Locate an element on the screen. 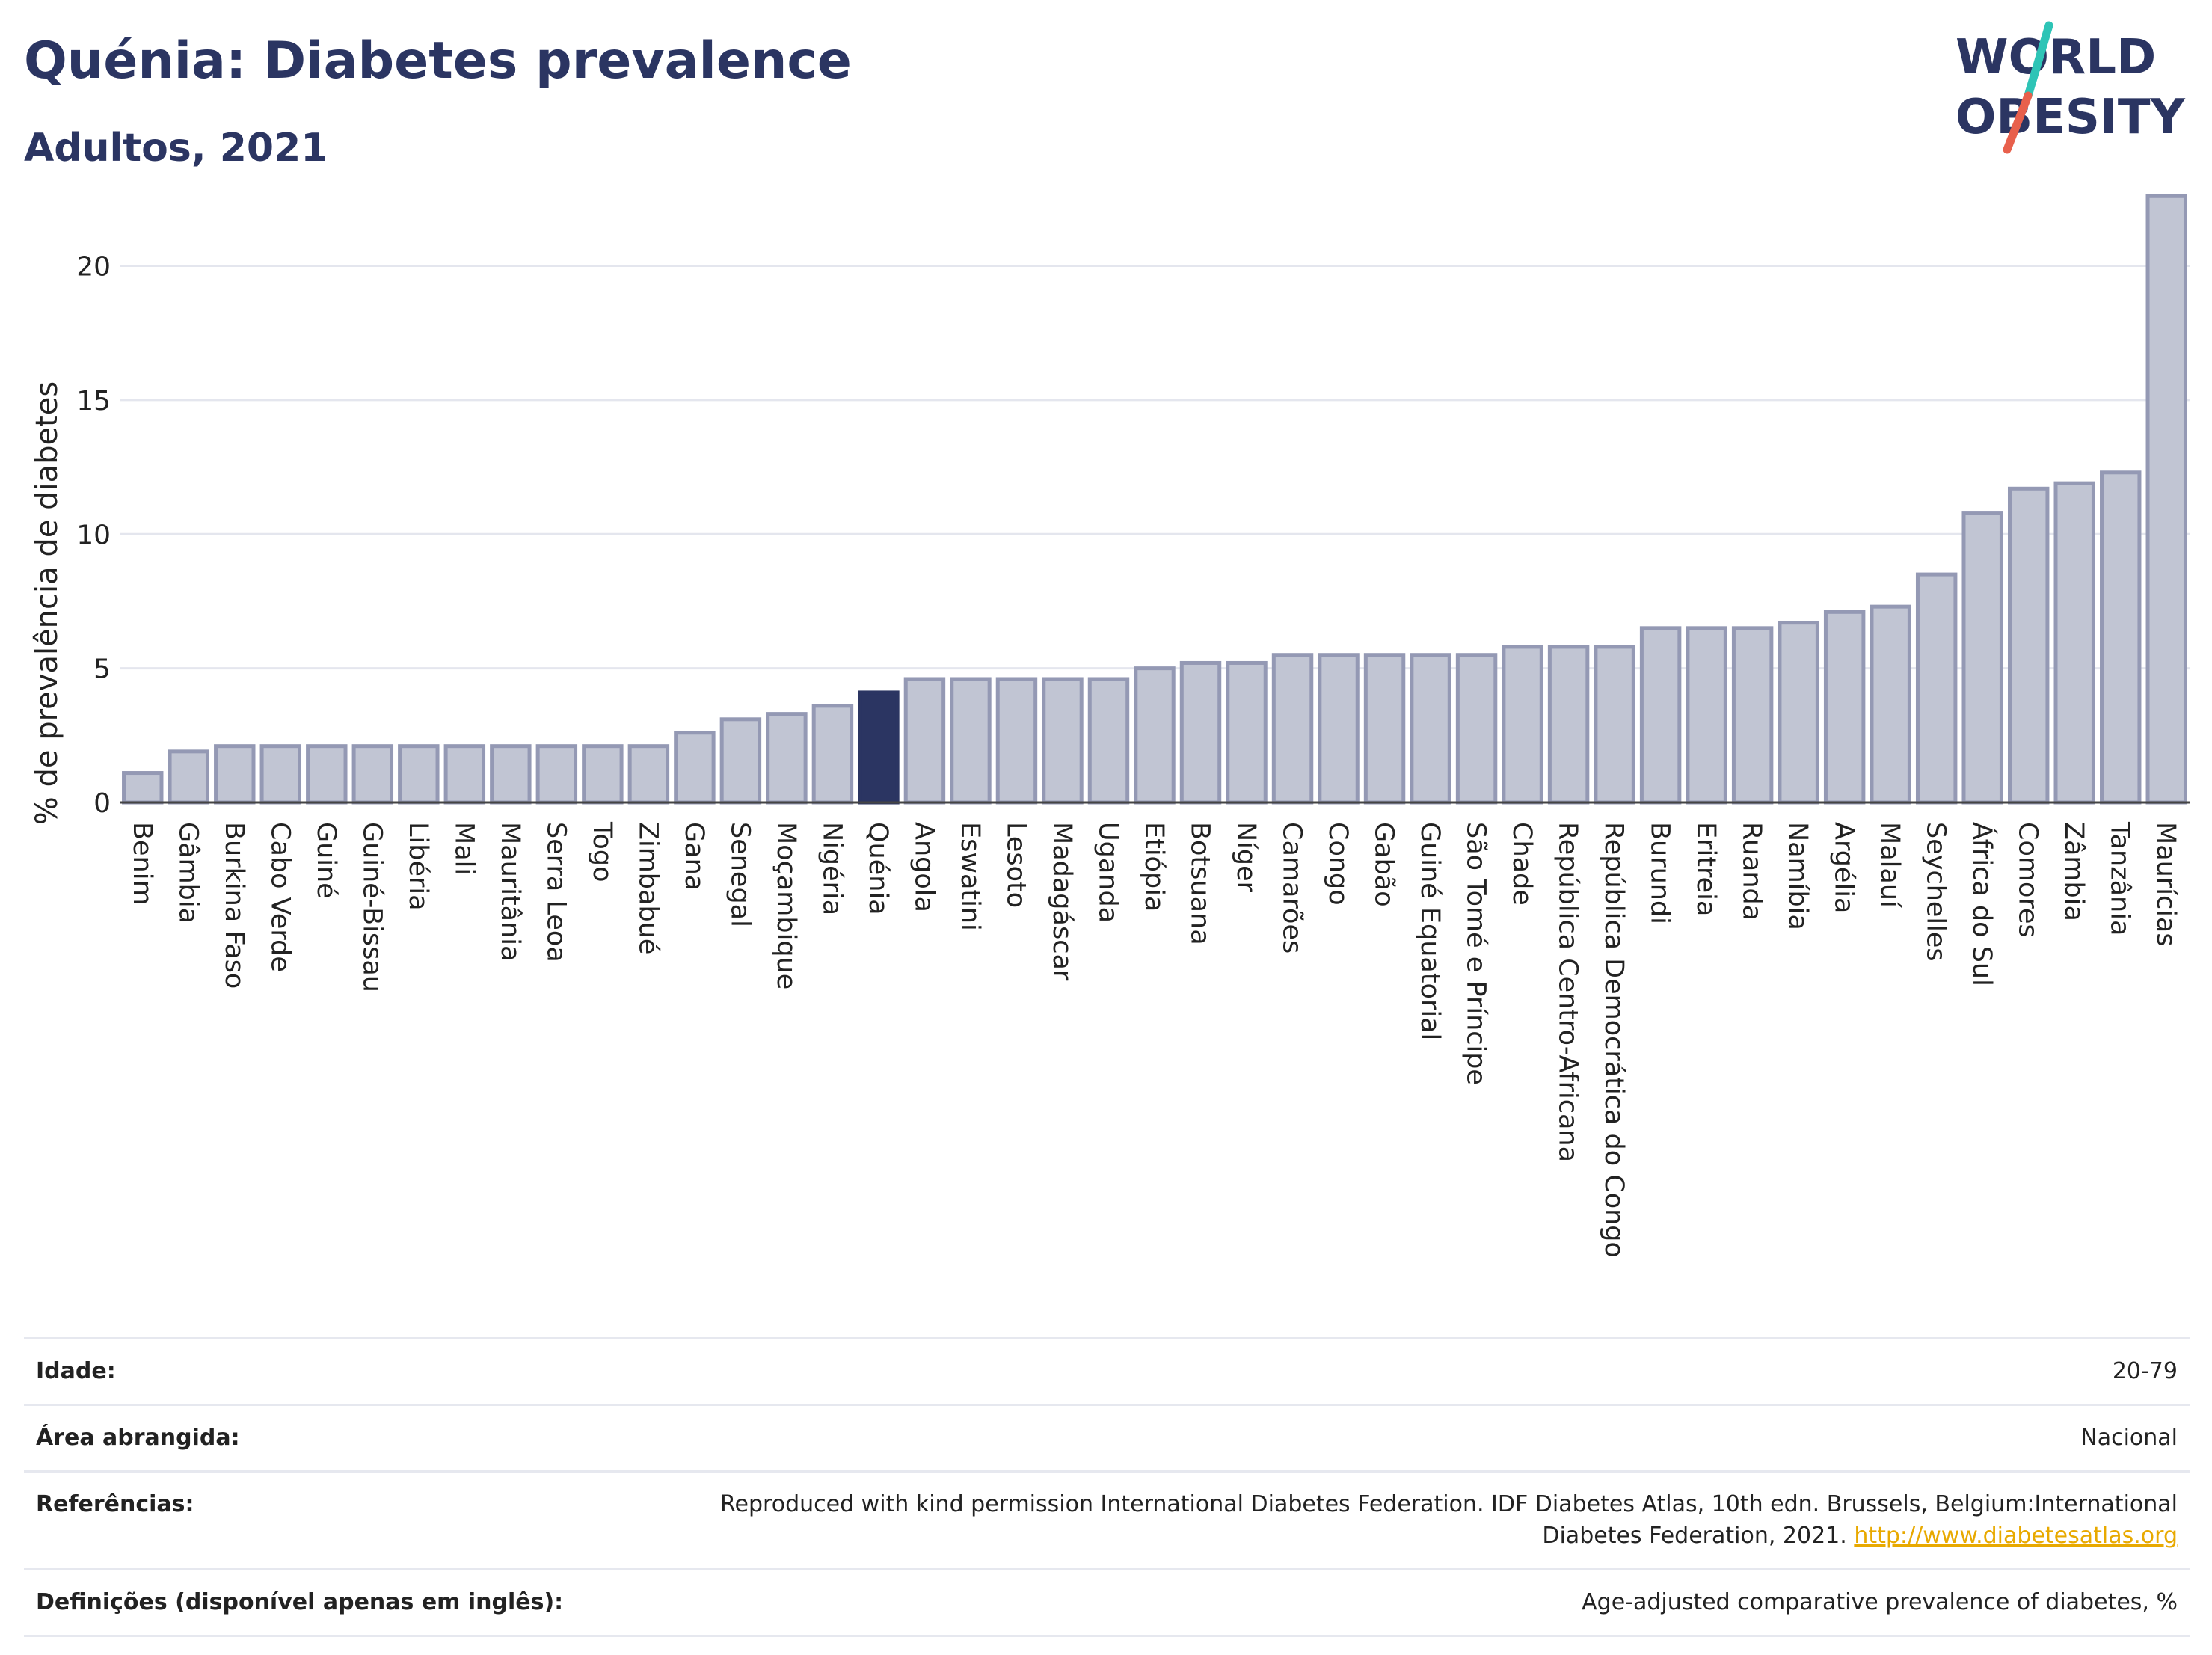 The width and height of the screenshot is (2212, 1655). info-value-text: 20-79 is located at coordinates (2145, 1371).